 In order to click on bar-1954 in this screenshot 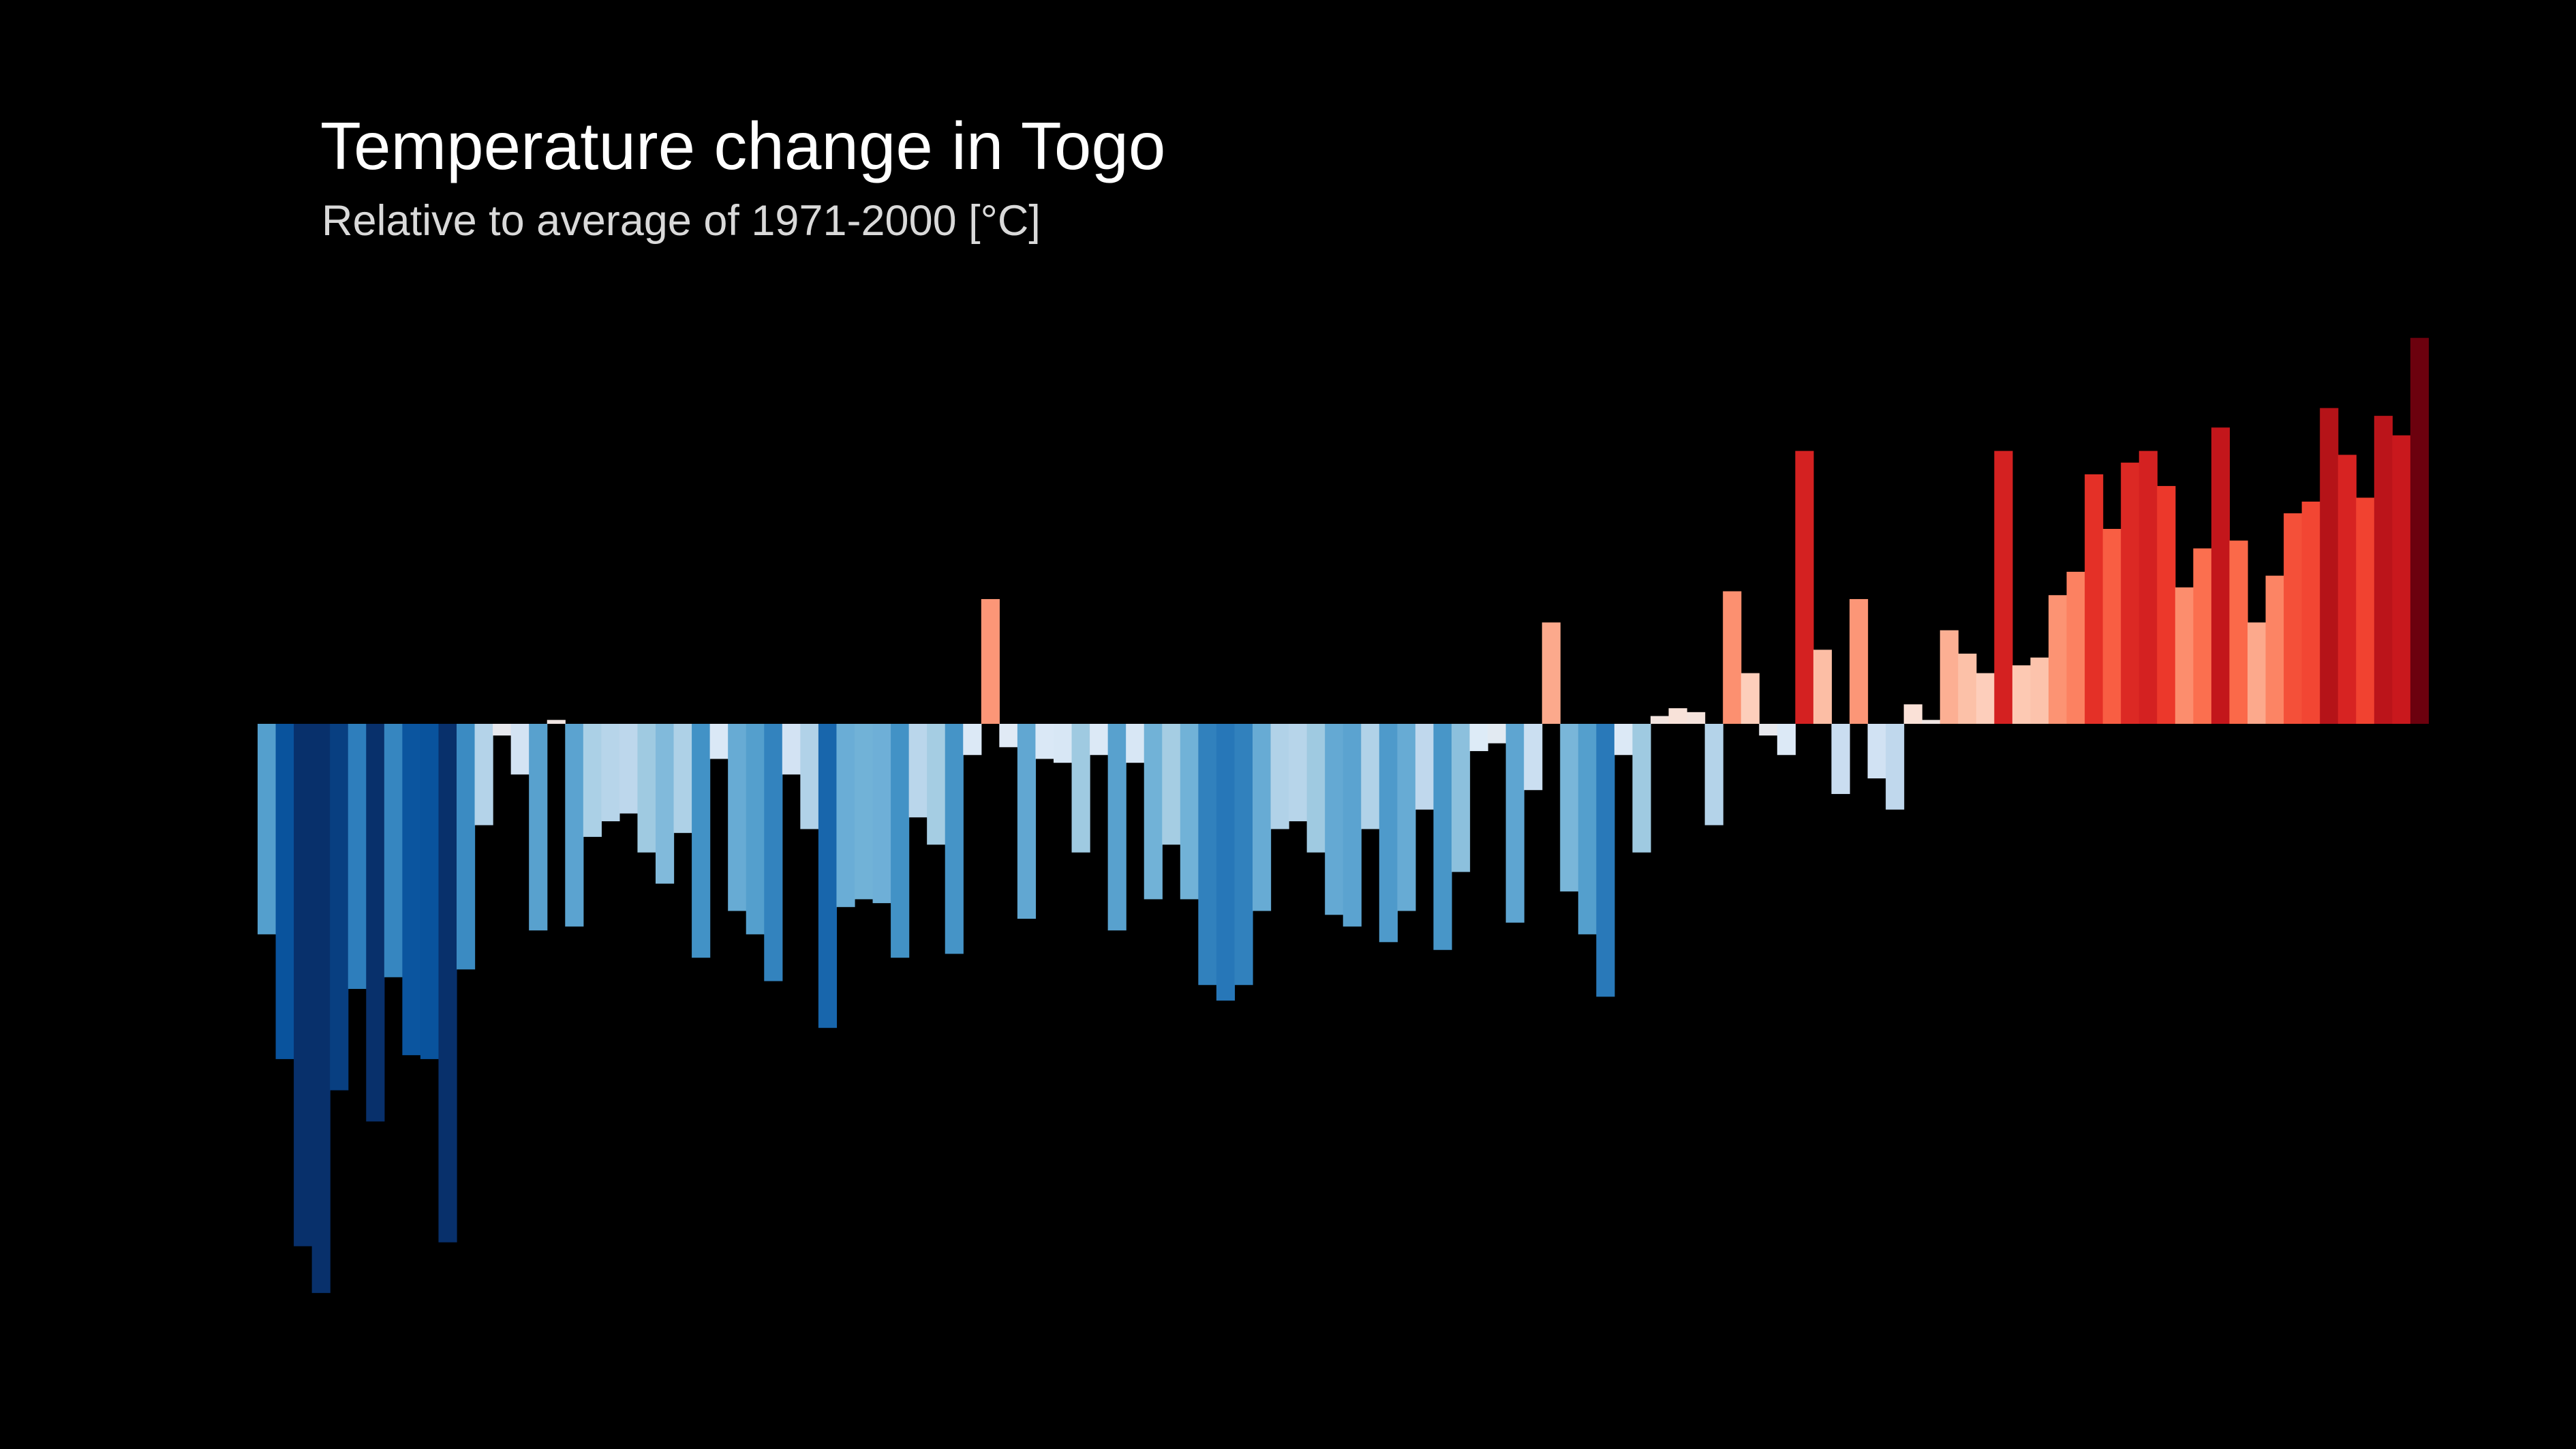, I will do `click(1226, 862)`.